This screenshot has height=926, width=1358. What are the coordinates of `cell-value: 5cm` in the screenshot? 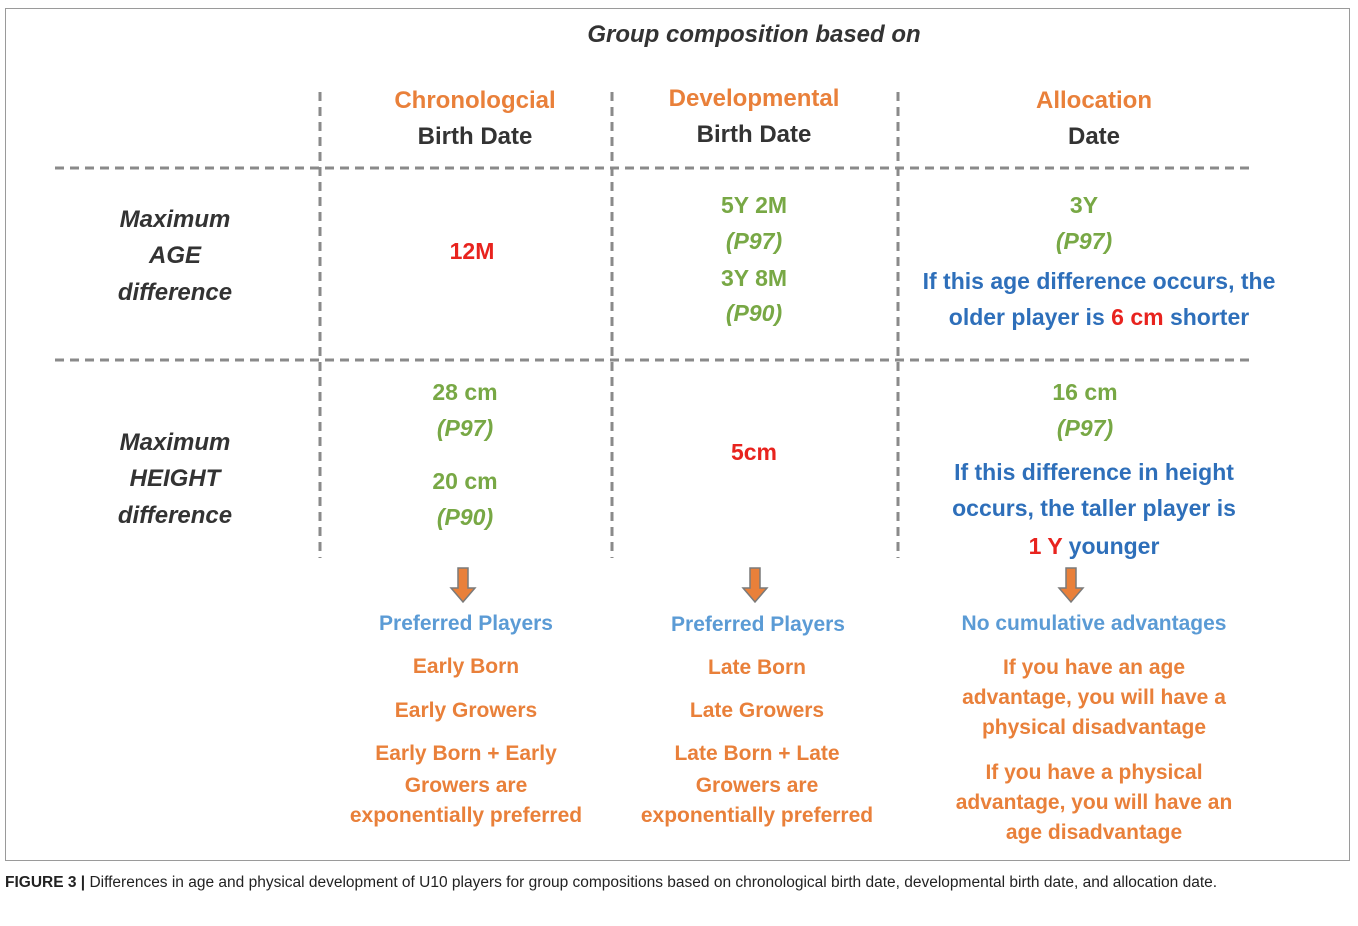 It's located at (754, 452).